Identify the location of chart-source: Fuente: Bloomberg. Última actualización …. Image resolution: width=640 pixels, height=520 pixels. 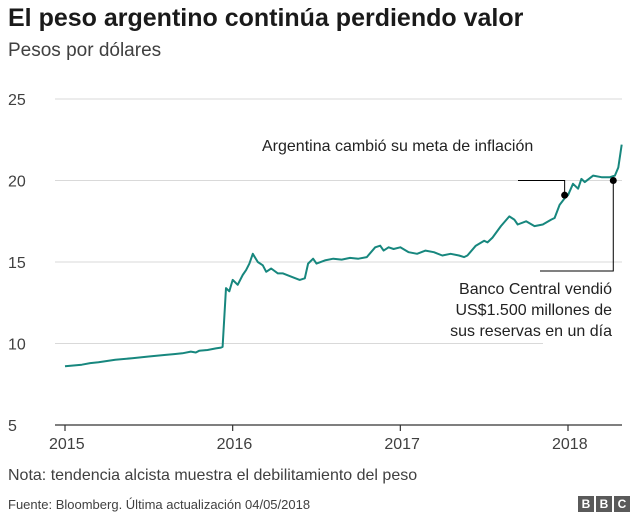
(159, 504).